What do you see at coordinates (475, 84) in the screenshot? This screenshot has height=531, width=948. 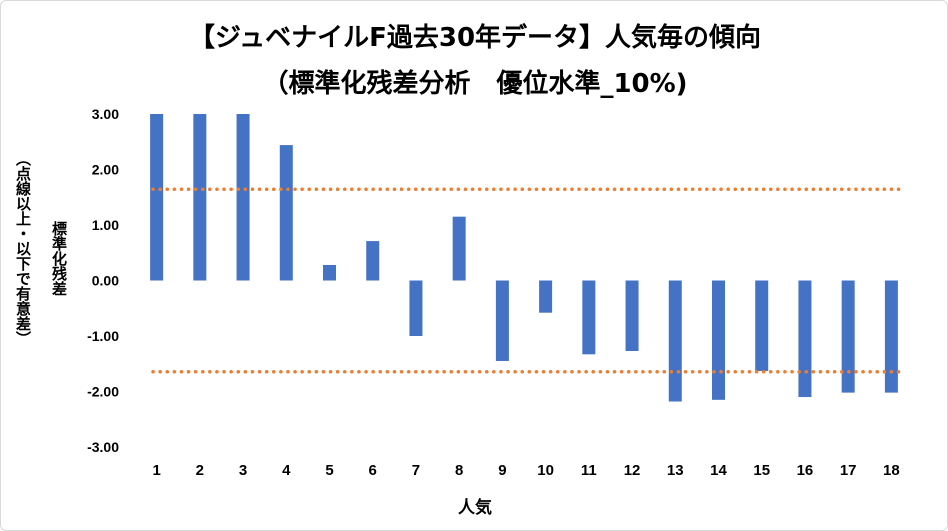 I see `chart-subtitle: （標準化残差分析 優位水準_10%)` at bounding box center [475, 84].